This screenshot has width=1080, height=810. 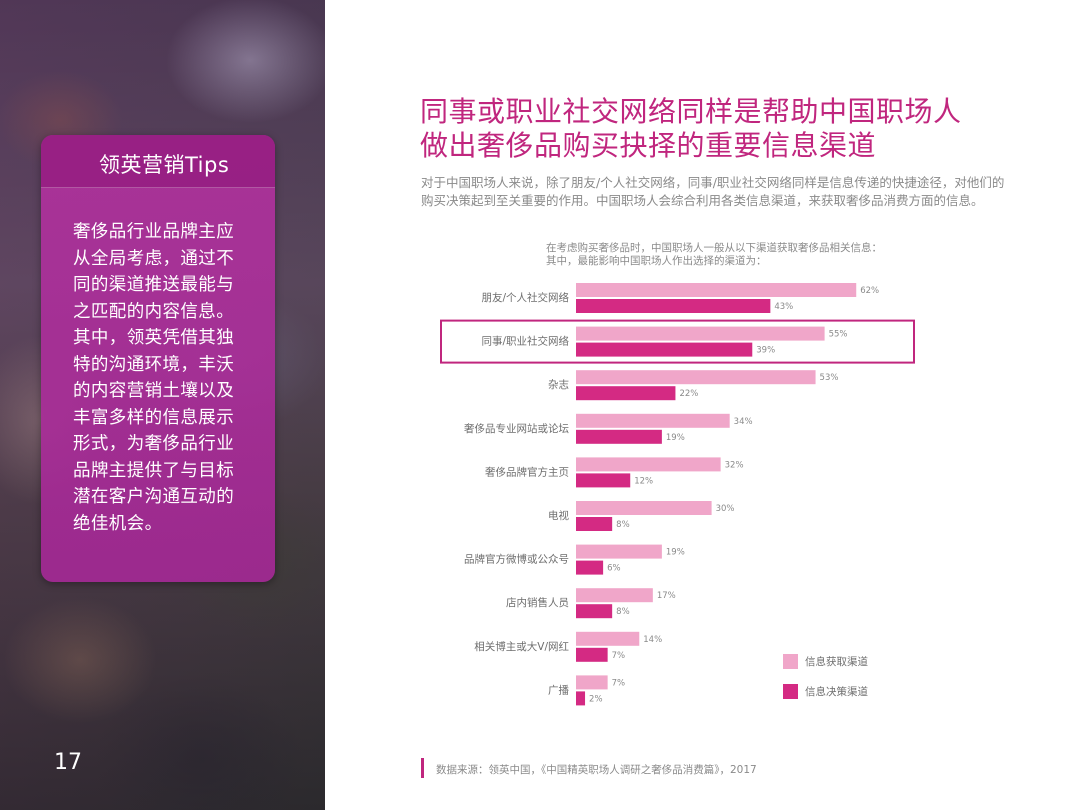 I want to click on chart-note-line-1: 在考虑购买奢侈品时，中国职场人一般从以下渠道获取奢侈品相关信息：, so click(x=714, y=248).